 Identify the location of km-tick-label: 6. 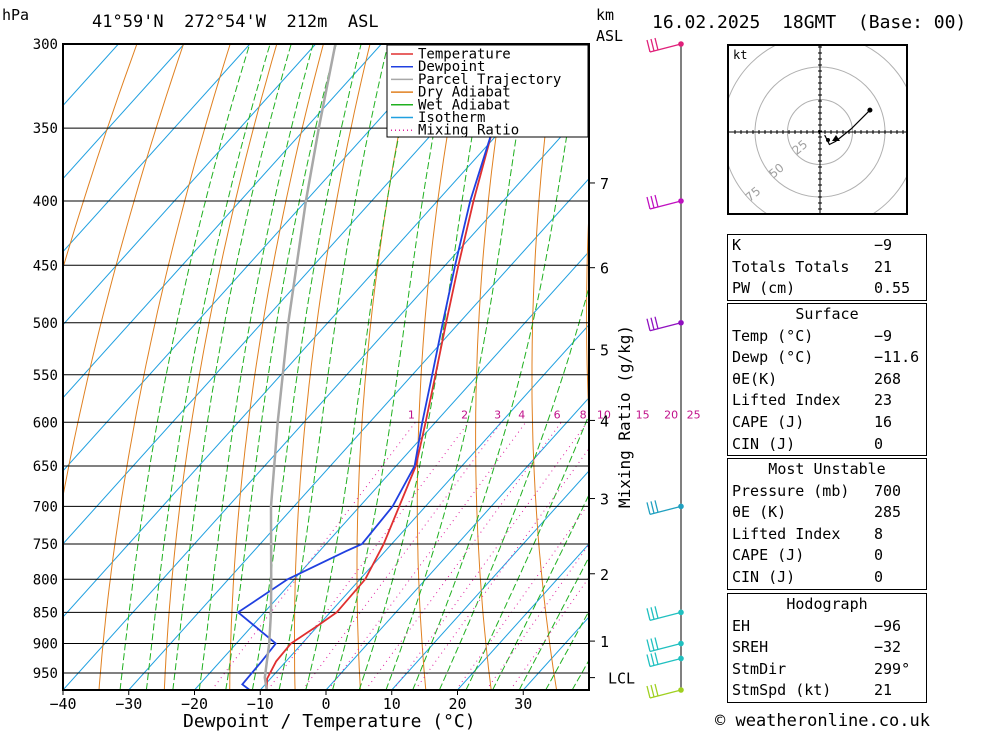
(604, 269).